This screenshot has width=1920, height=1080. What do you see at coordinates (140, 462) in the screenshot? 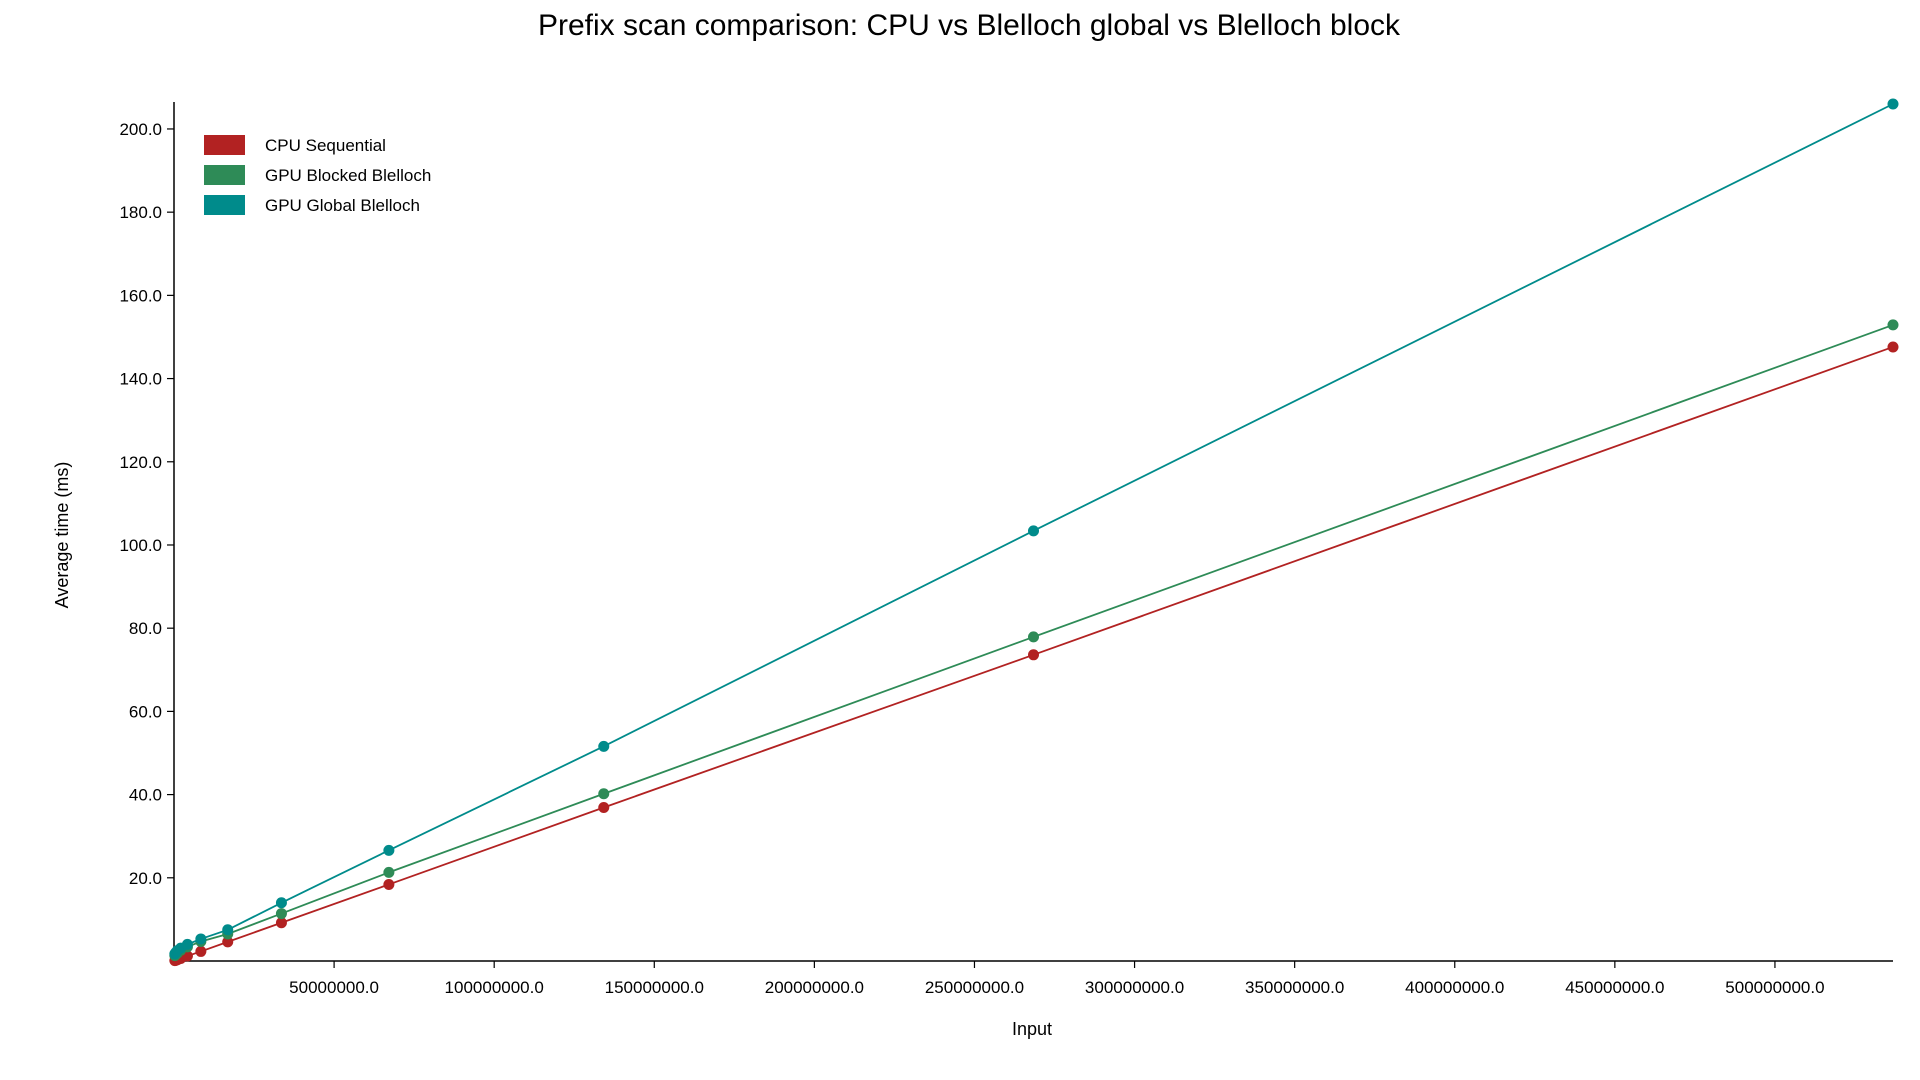
I see `y-tick-label: 120.0` at bounding box center [140, 462].